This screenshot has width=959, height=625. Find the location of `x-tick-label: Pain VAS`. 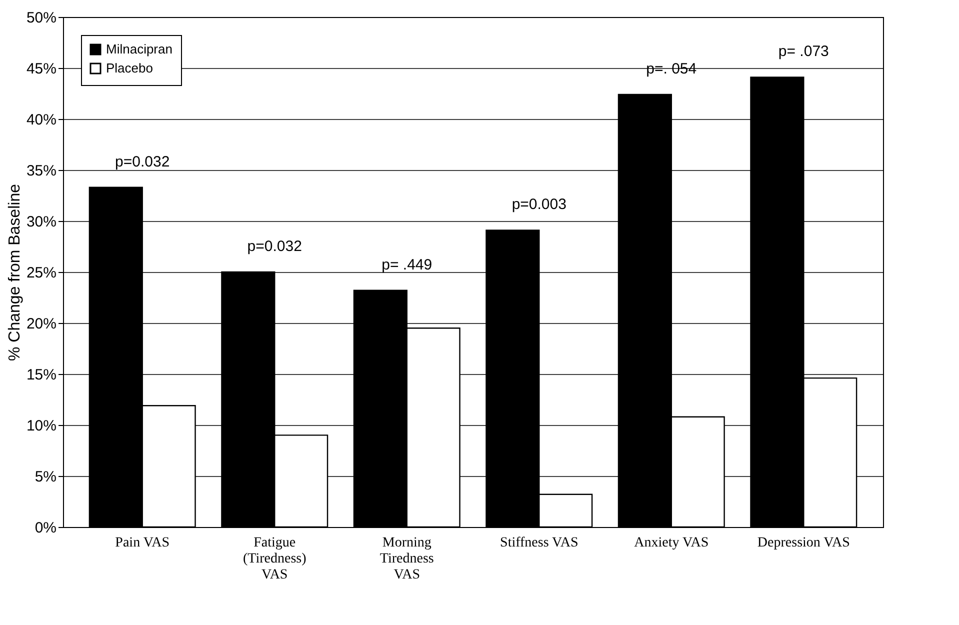

x-tick-label: Pain VAS is located at coordinates (142, 543).